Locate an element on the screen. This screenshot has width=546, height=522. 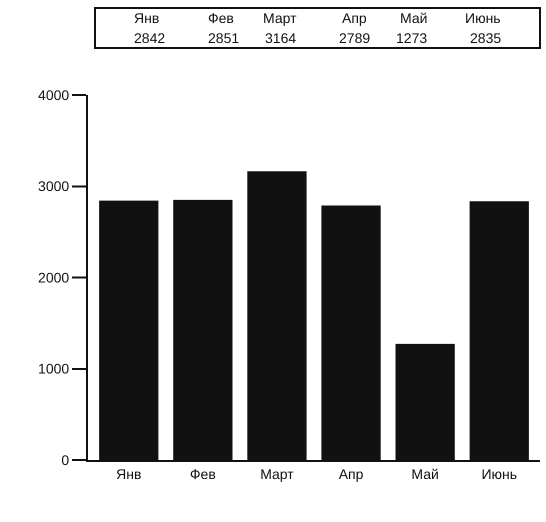
data-label: 2835 is located at coordinates (486, 38).